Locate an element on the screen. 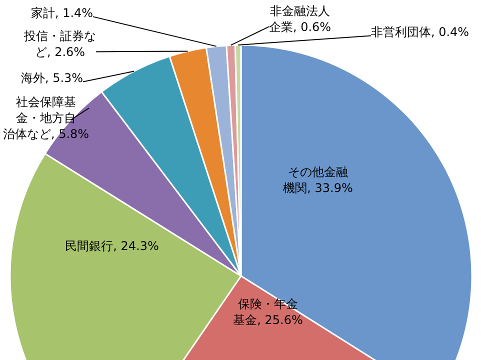  slice-label: 家計, 1.4% is located at coordinates (62, 13).